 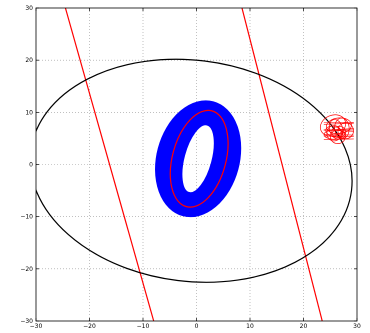 What do you see at coordinates (143, 326) in the screenshot?
I see `x-tick-label: −10` at bounding box center [143, 326].